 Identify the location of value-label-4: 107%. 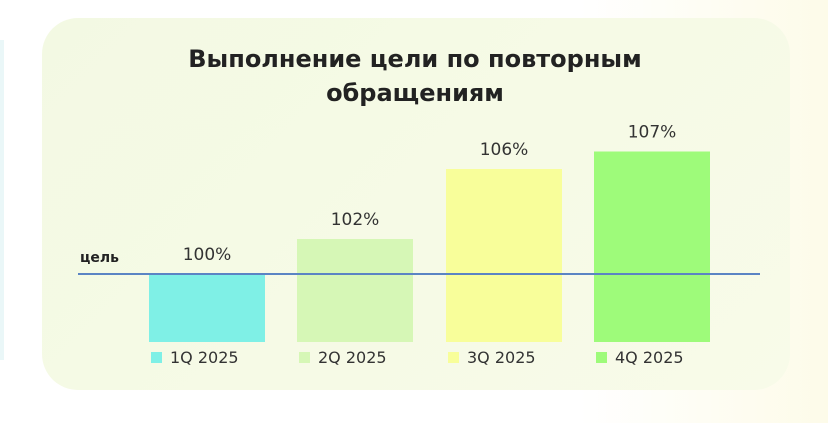
(652, 133).